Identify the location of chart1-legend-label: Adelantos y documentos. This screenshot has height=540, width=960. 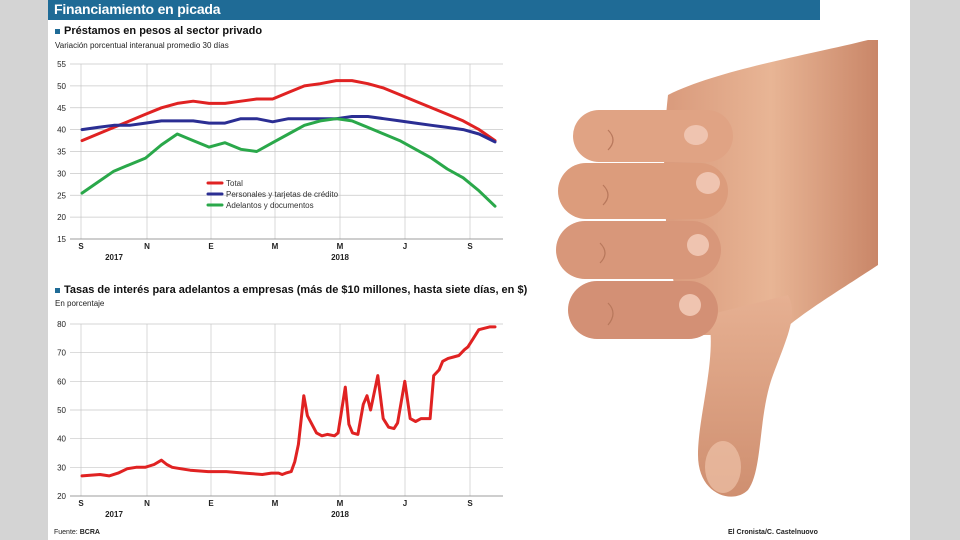
(270, 205).